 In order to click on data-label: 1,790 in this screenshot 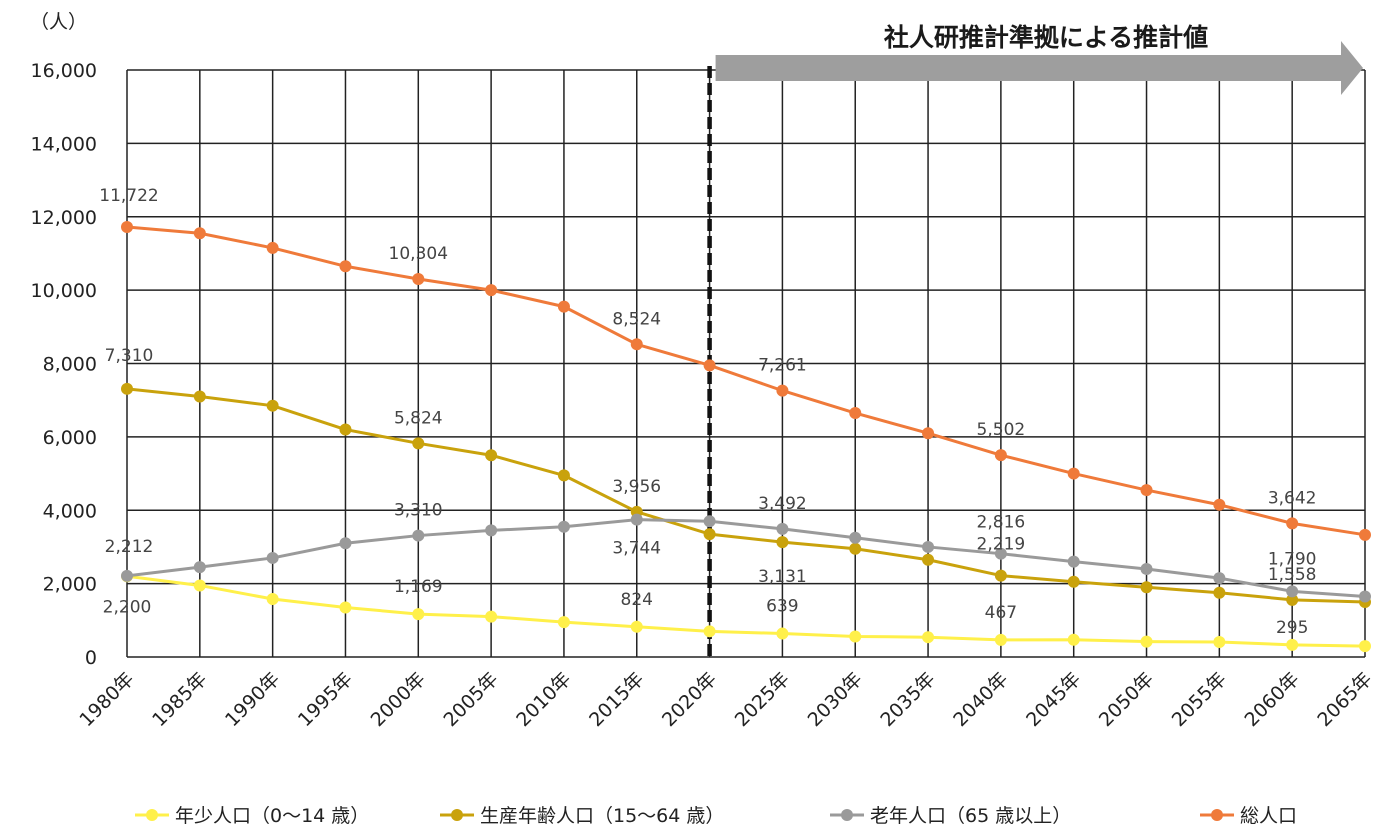, I will do `click(1292, 559)`.